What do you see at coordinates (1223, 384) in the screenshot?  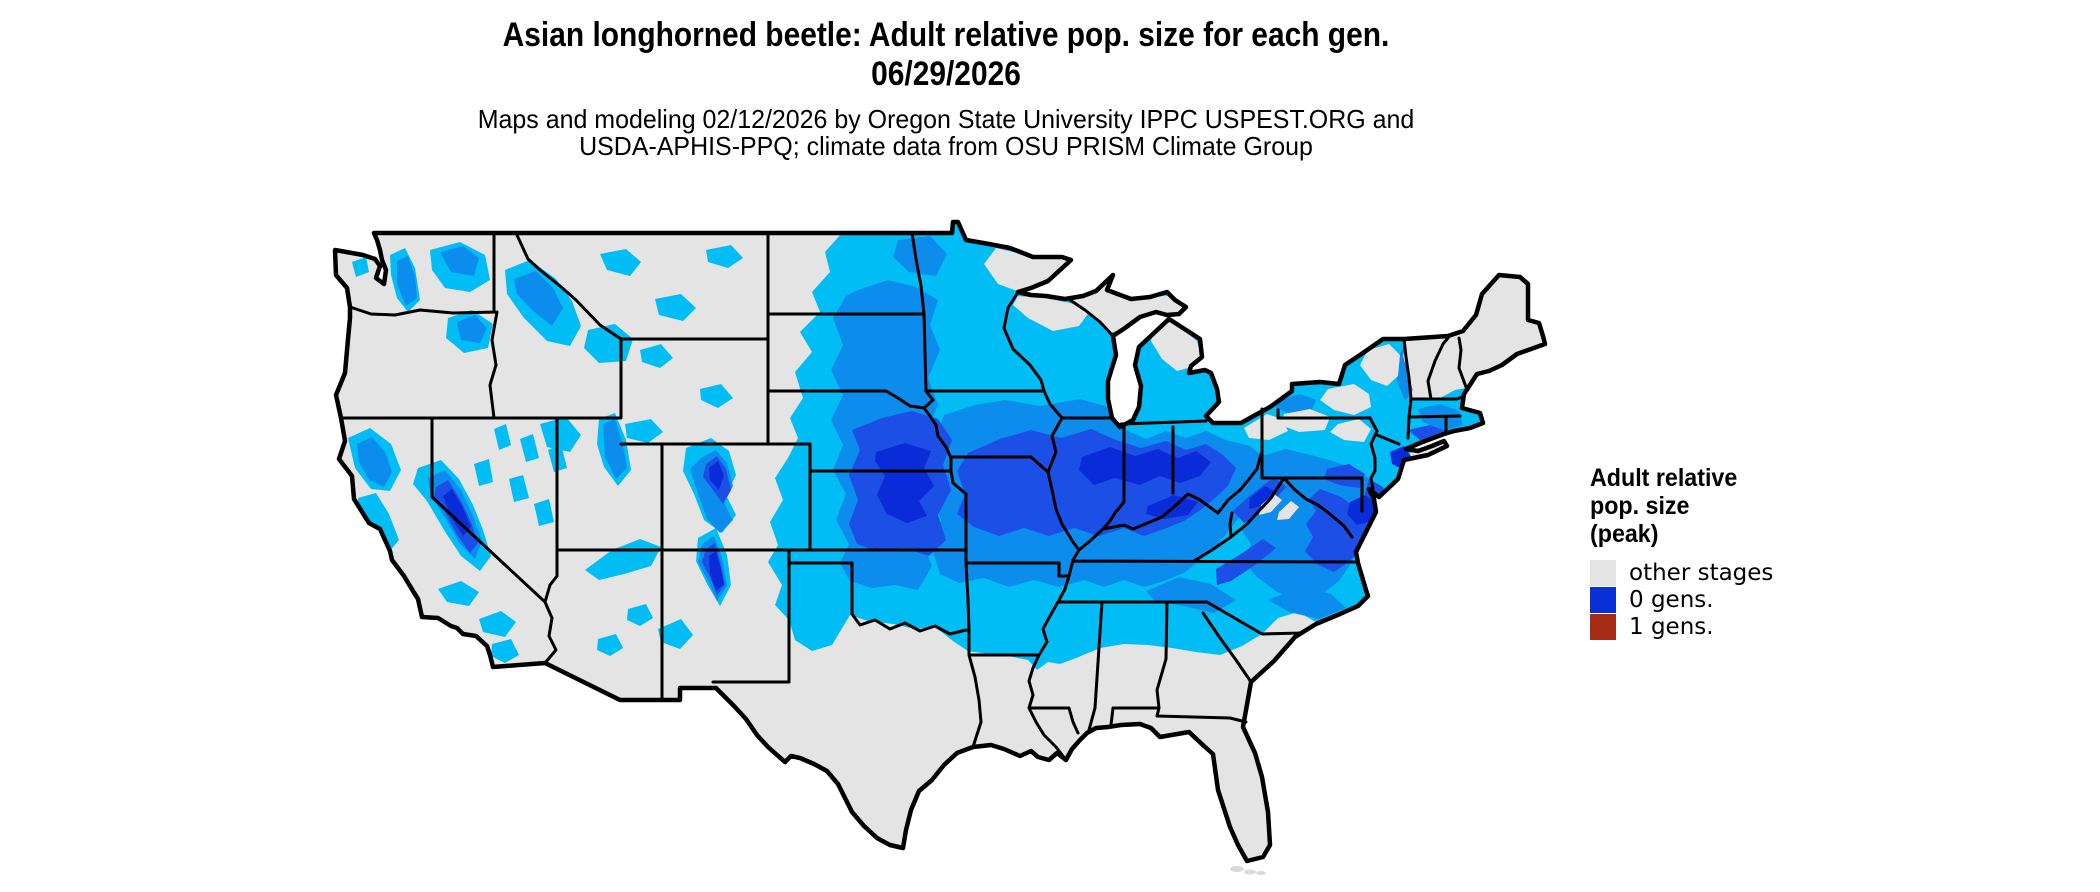 I see `other-stages-patches` at bounding box center [1223, 384].